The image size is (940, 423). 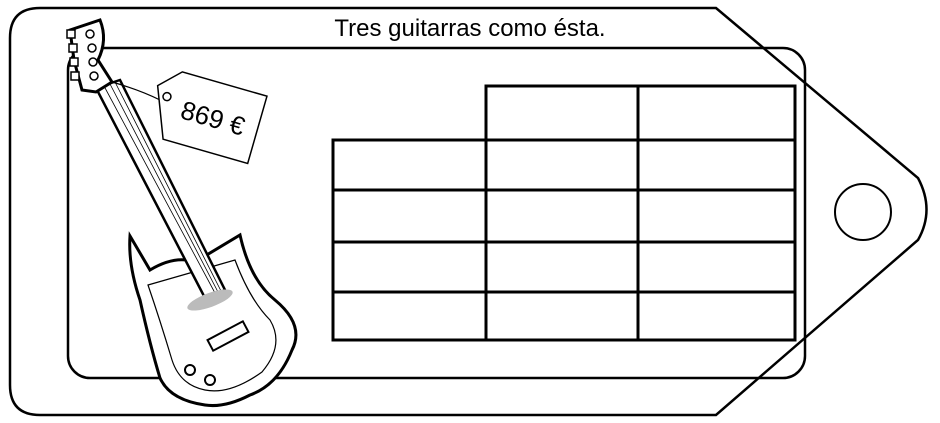 What do you see at coordinates (212, 118) in the screenshot?
I see `price-tag: 869 €` at bounding box center [212, 118].